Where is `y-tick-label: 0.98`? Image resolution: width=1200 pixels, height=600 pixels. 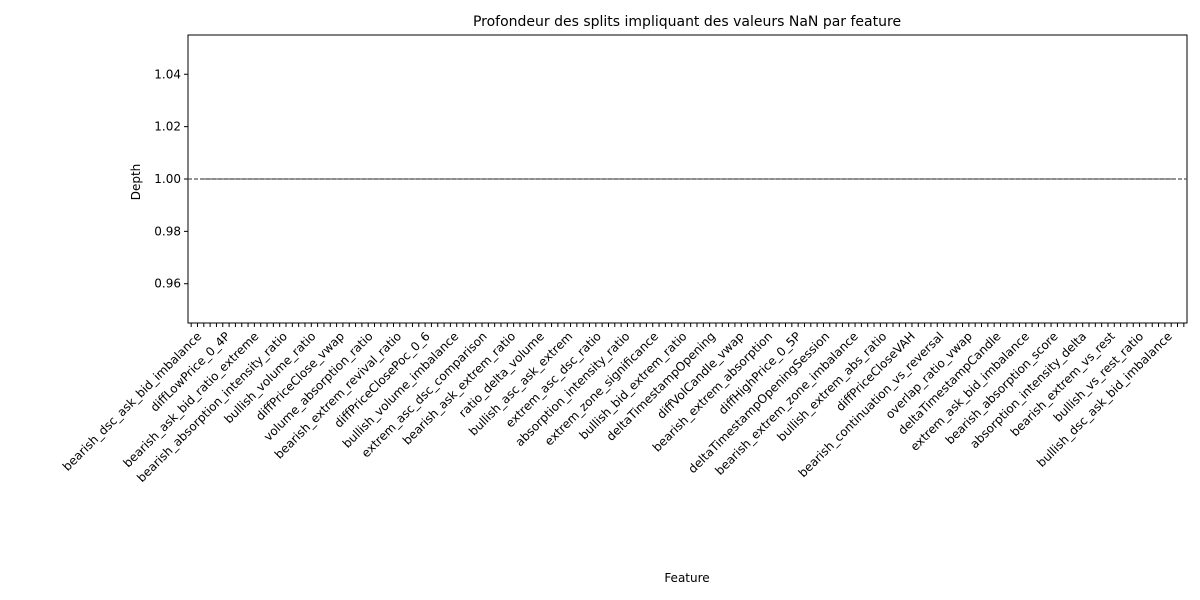
y-tick-label: 0.98 is located at coordinates (167, 231).